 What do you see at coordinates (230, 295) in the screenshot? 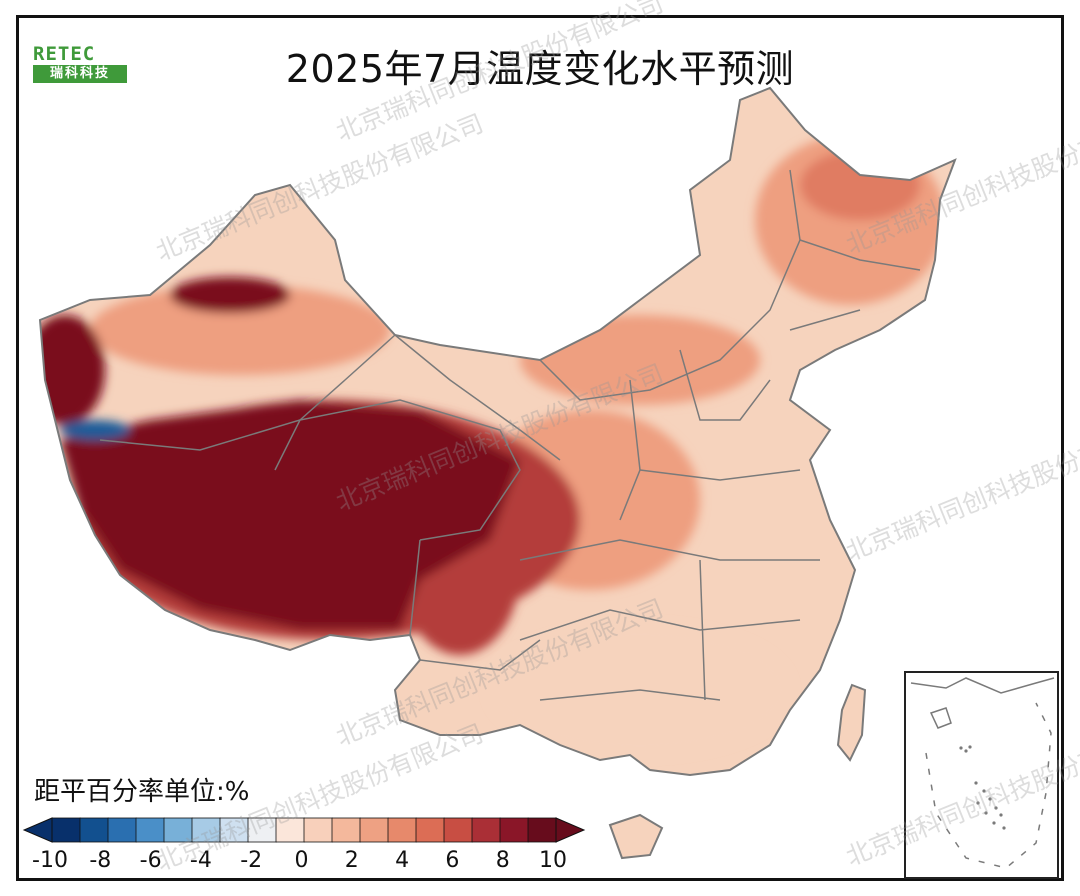
I see `tianshan-extreme-band` at bounding box center [230, 295].